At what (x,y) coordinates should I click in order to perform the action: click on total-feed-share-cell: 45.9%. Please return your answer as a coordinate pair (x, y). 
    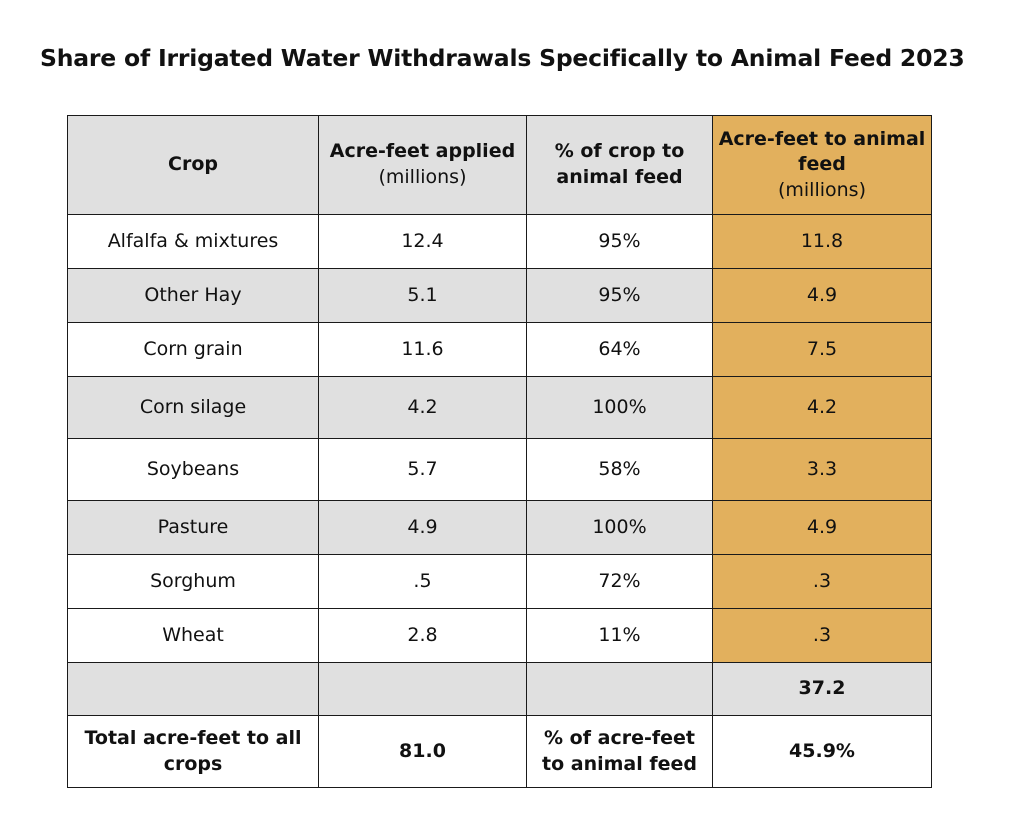
    Looking at the image, I should click on (822, 751).